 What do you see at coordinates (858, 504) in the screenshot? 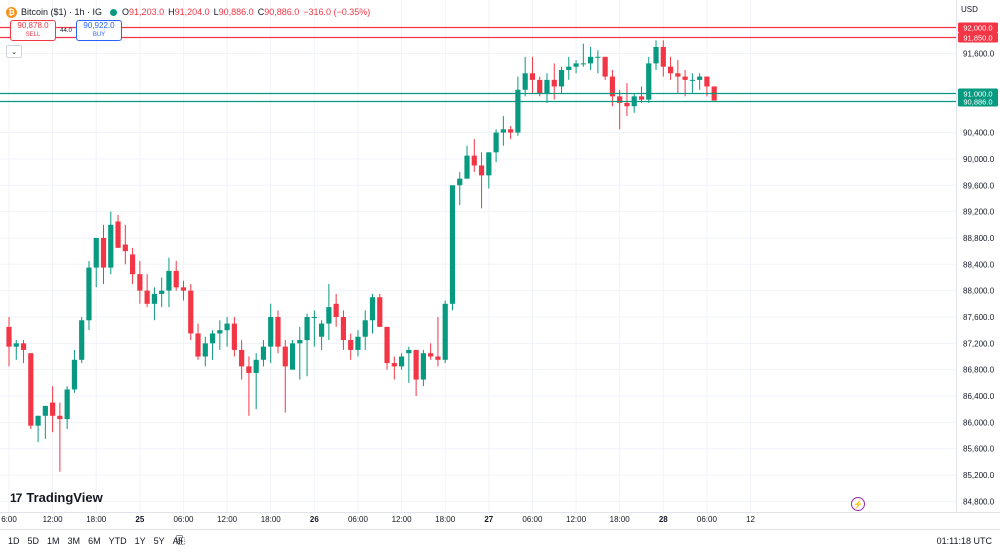
I see `lightning-icon: ⚡` at bounding box center [858, 504].